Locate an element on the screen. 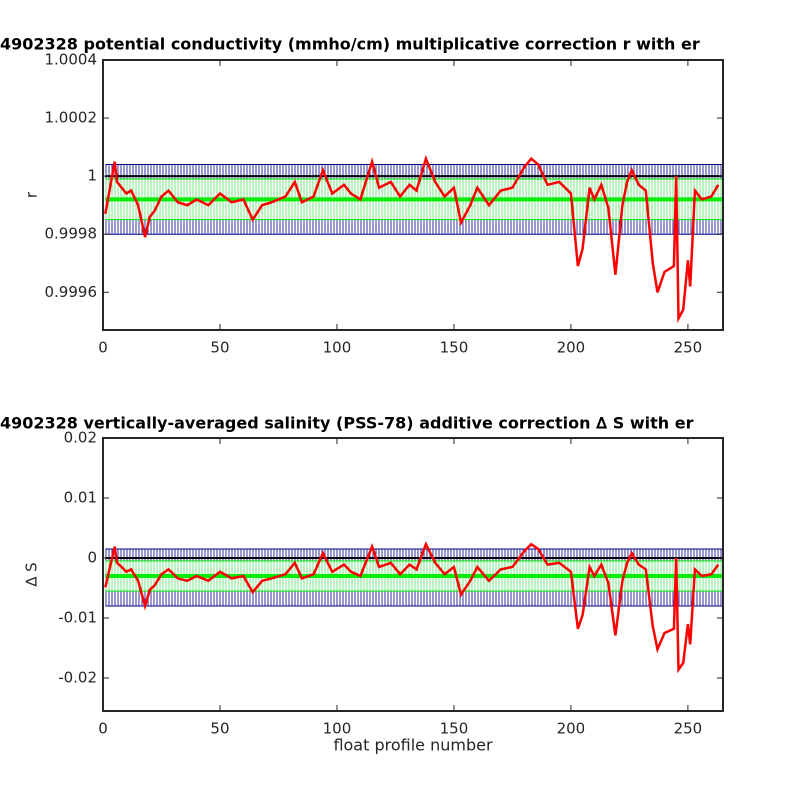 The height and width of the screenshot is (800, 800). y-tick-label: 0.9998 is located at coordinates (71, 234).